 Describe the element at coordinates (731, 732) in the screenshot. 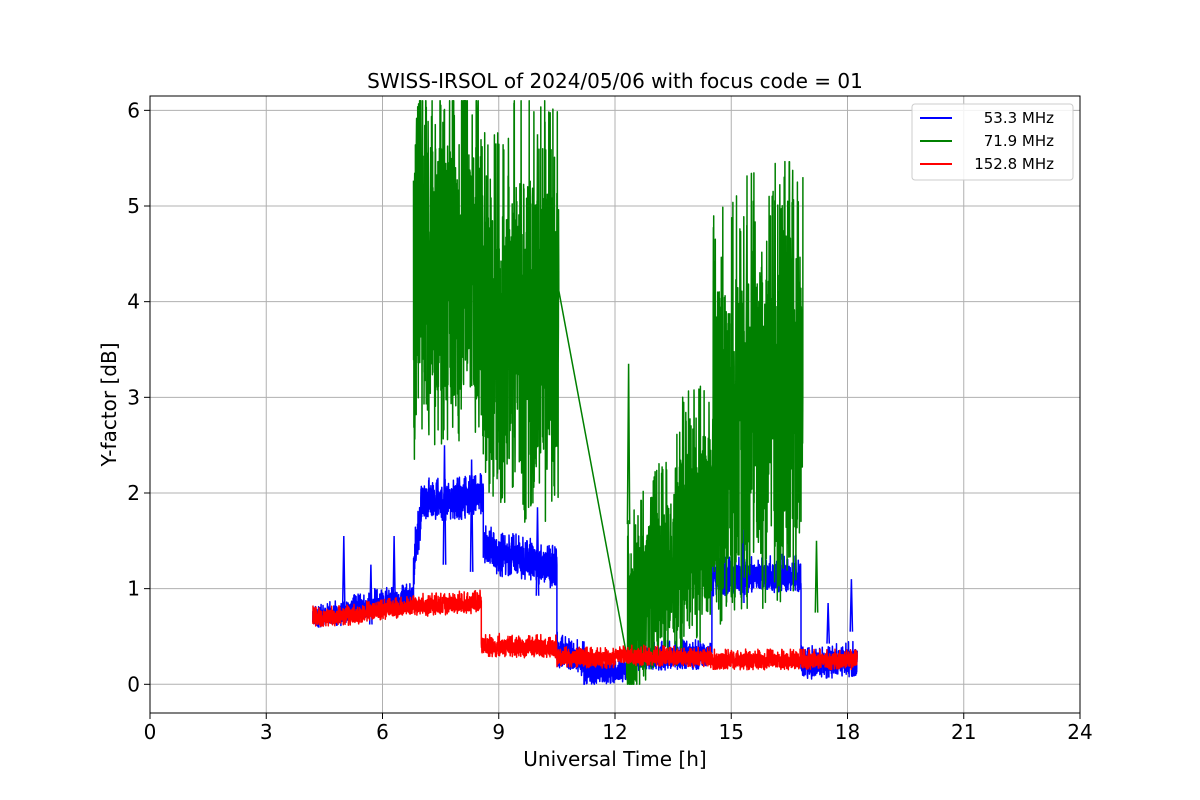

I see `x-tick-label: 15` at that location.